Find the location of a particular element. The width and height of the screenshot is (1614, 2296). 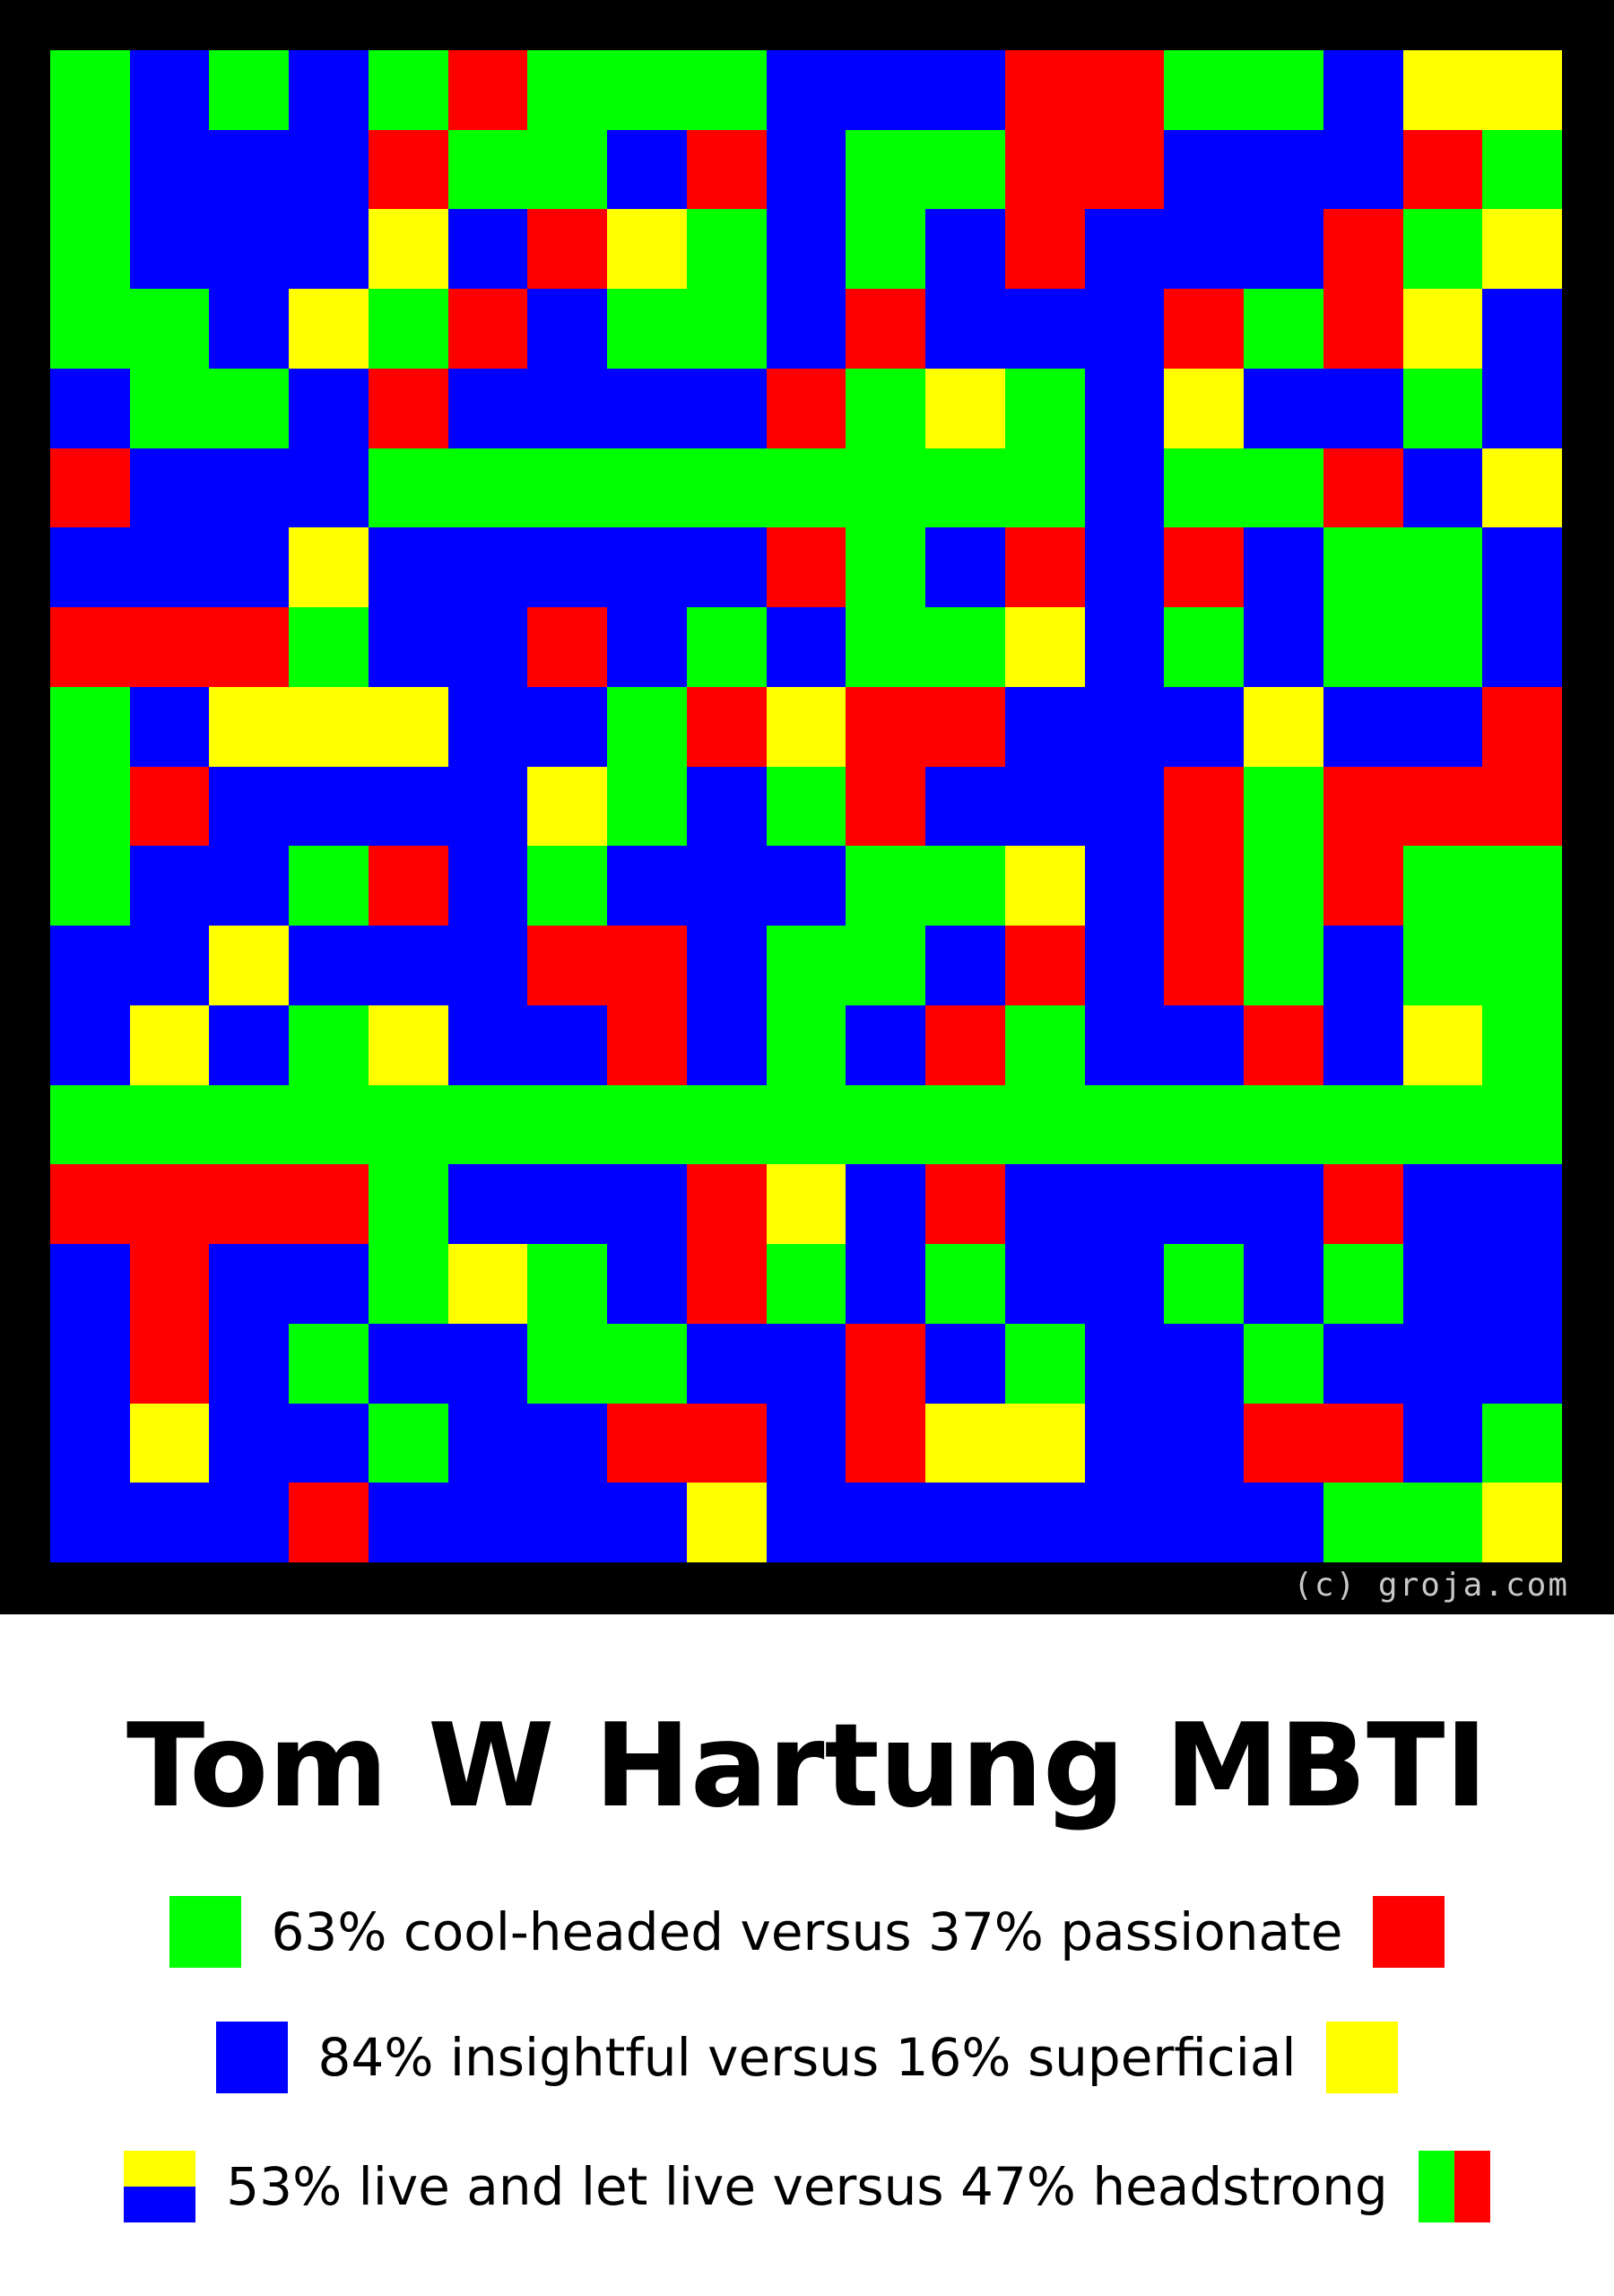

red-half is located at coordinates (1471, 2186).